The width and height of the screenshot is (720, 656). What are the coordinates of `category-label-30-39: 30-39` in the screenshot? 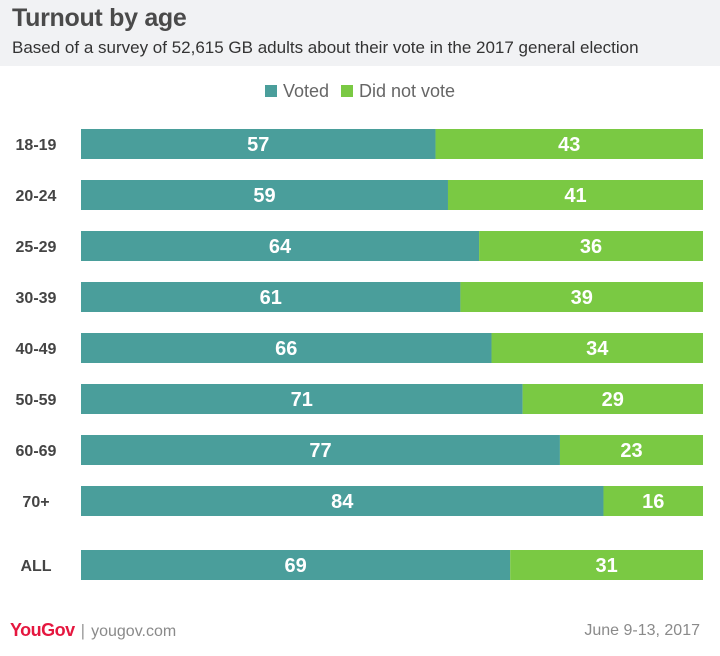 It's located at (36, 298).